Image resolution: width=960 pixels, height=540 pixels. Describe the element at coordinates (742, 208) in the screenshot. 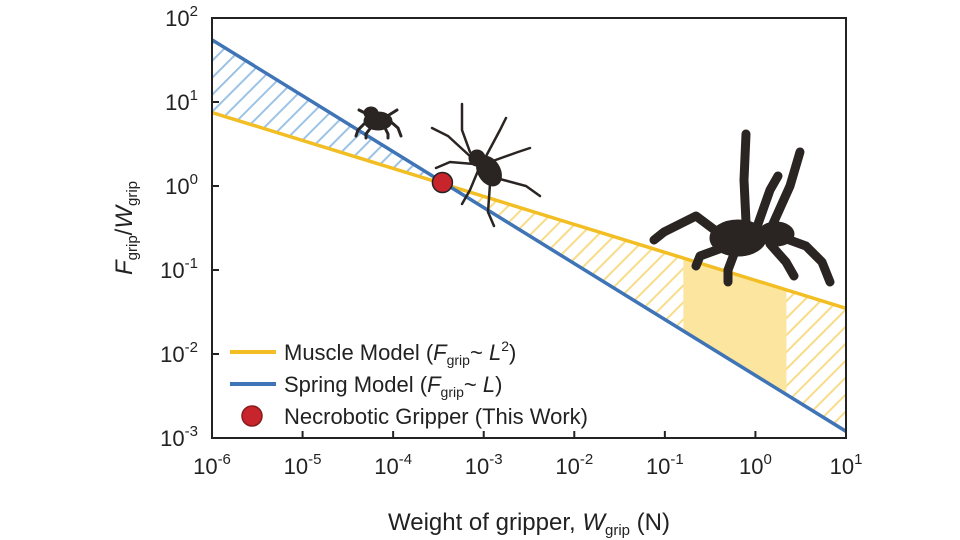

I see `tarantula-icon` at that location.